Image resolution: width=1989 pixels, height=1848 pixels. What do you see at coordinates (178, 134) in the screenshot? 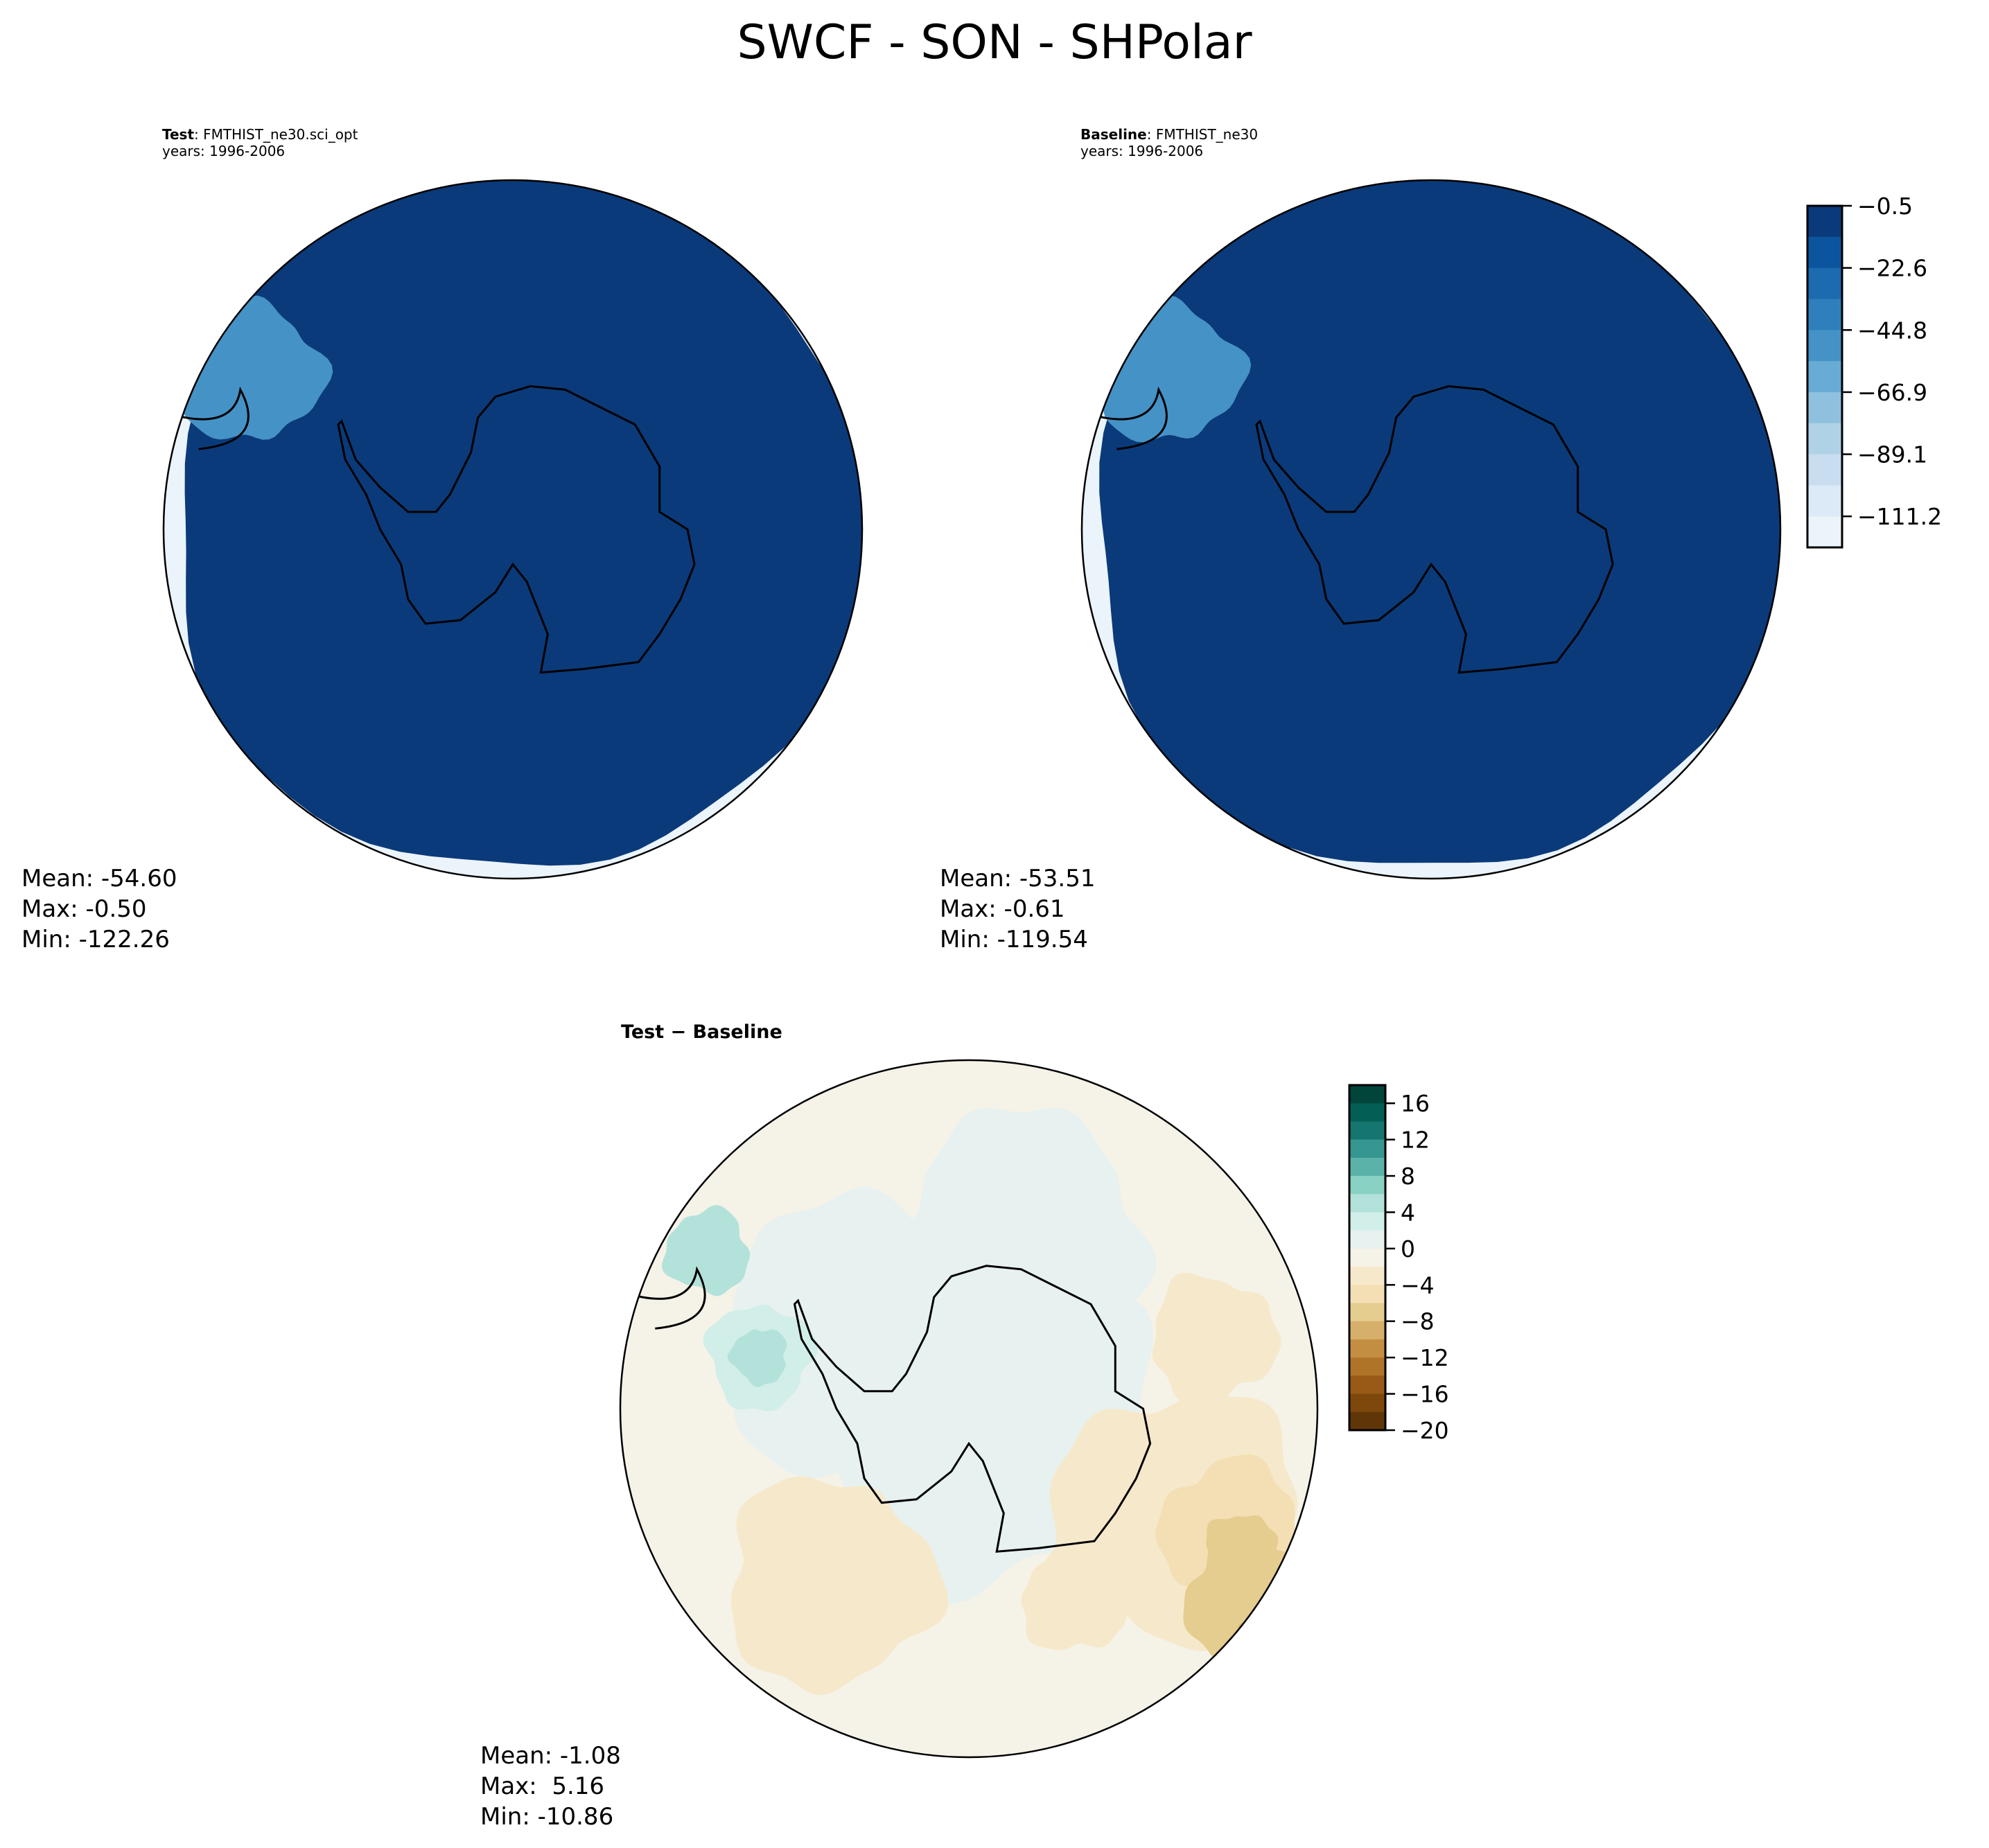
I see `test-label-bold: Test` at bounding box center [178, 134].